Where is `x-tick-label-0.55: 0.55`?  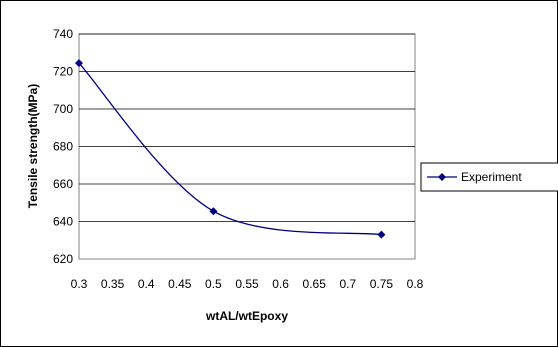
x-tick-label-0.55: 0.55 is located at coordinates (247, 284).